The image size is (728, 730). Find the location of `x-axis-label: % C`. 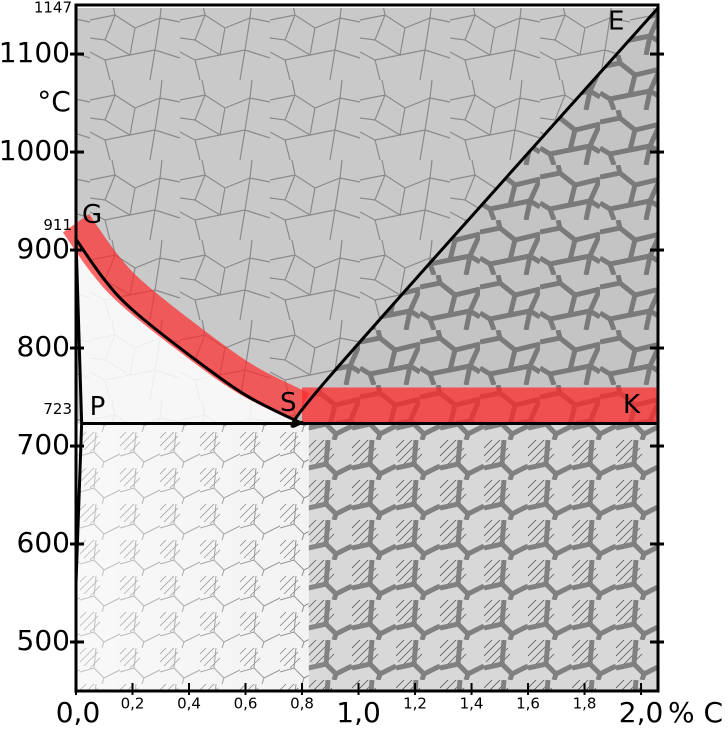

x-axis-label: % C is located at coordinates (695, 712).